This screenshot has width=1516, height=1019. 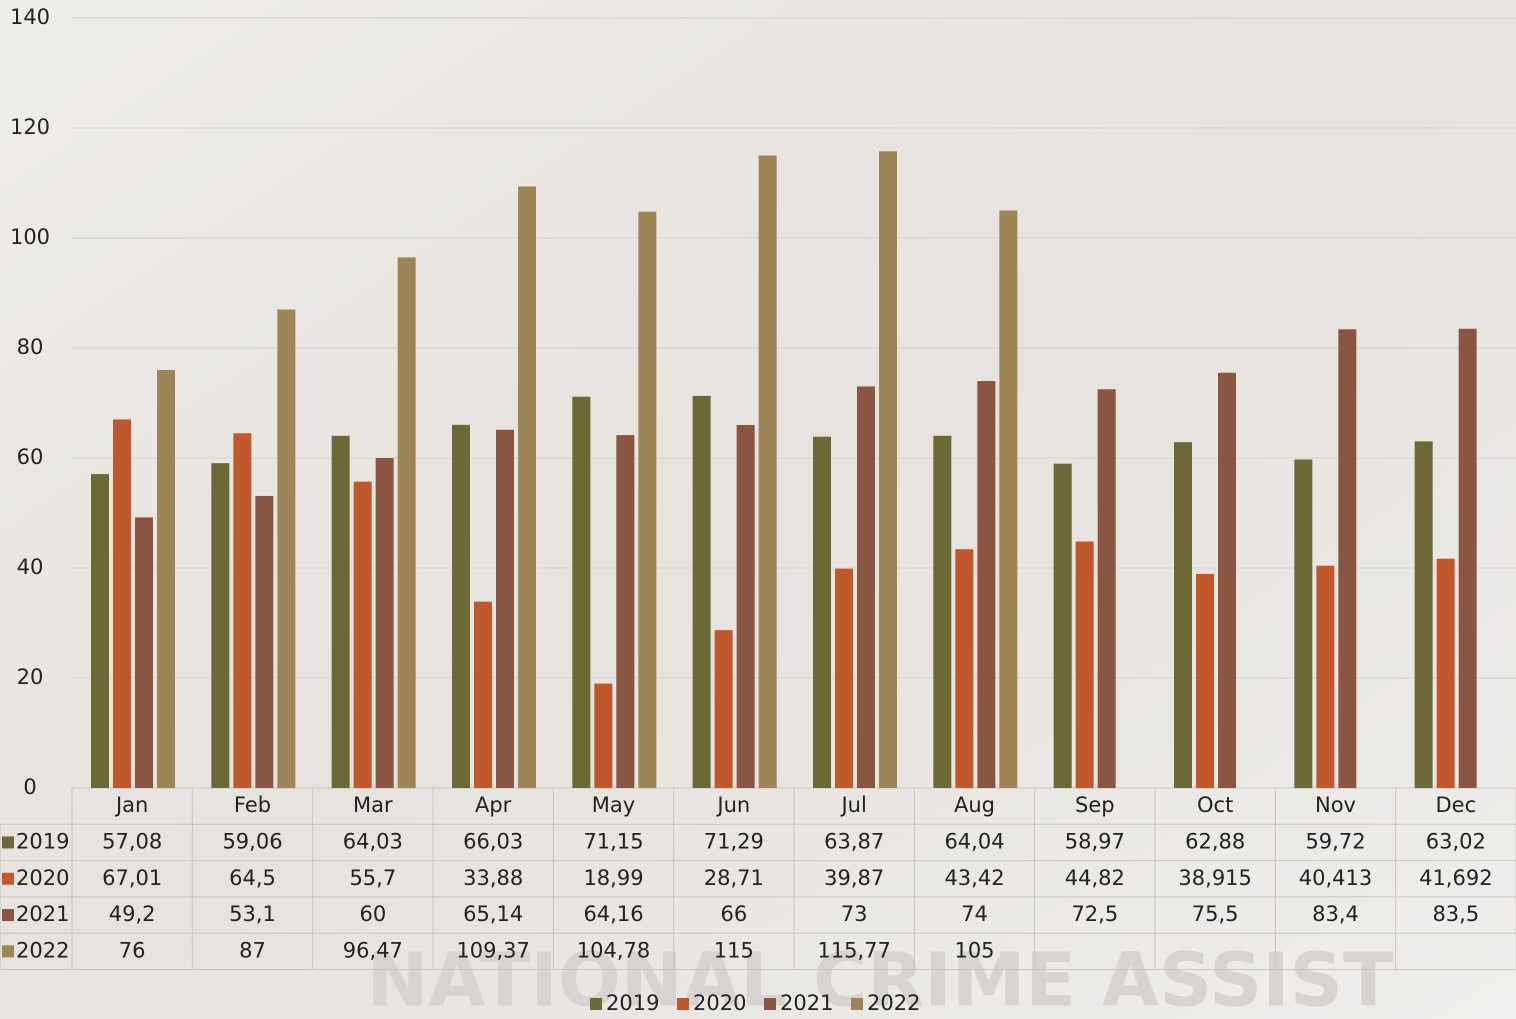 What do you see at coordinates (493, 805) in the screenshot?
I see `x-tick-label: Apr` at bounding box center [493, 805].